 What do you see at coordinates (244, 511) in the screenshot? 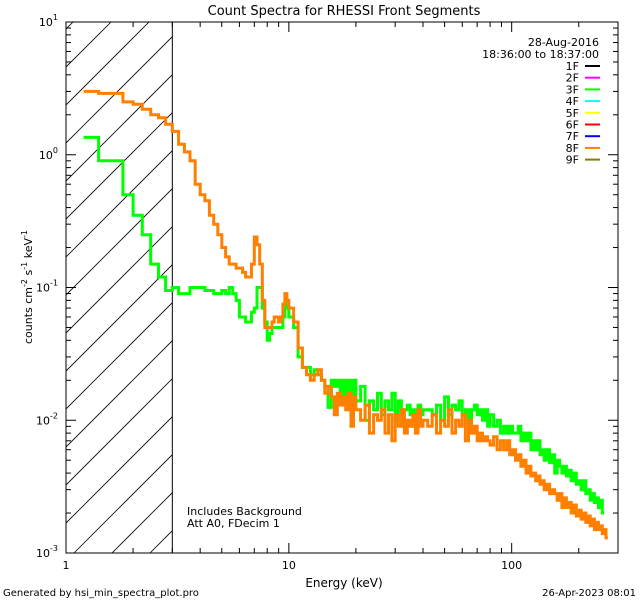
I see `annotation-background: Includes Background` at bounding box center [244, 511].